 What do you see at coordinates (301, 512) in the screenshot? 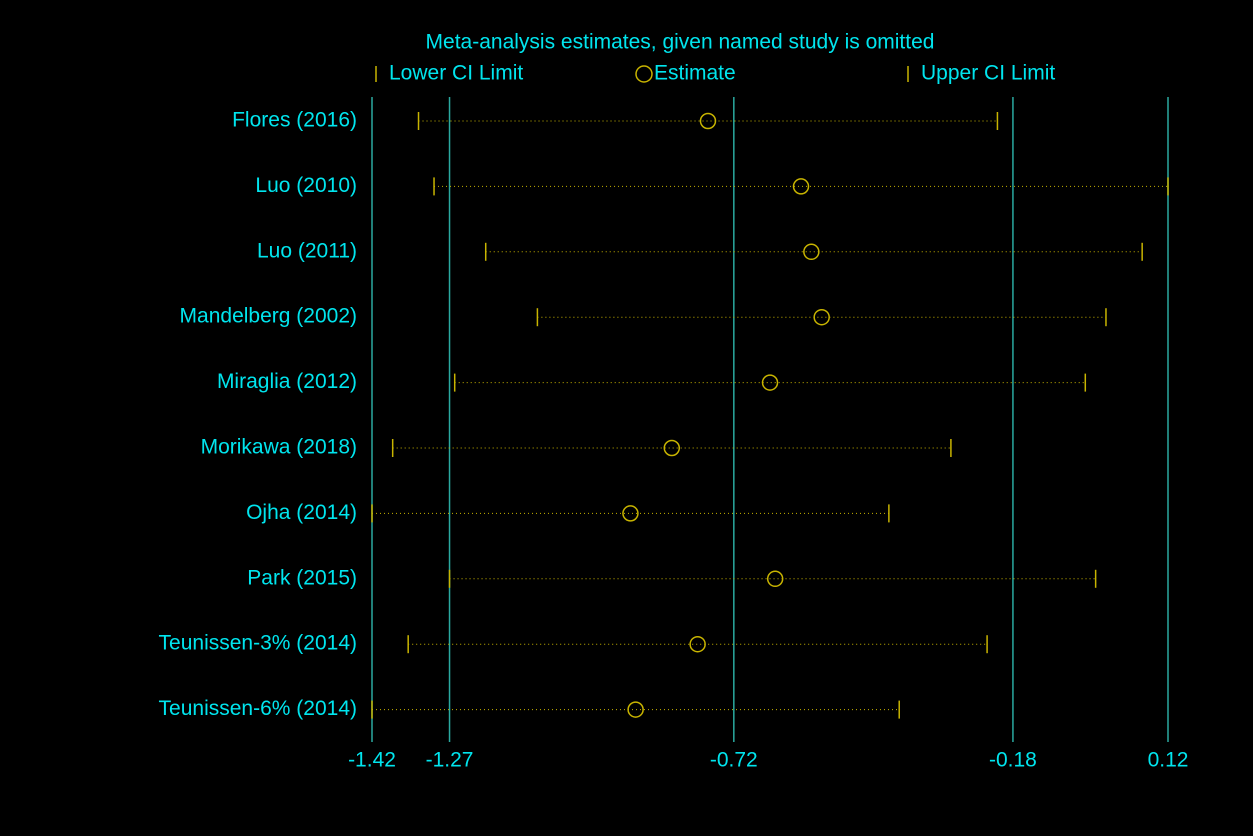
I see `y-tick-label: Ojha (2014)` at bounding box center [301, 512].